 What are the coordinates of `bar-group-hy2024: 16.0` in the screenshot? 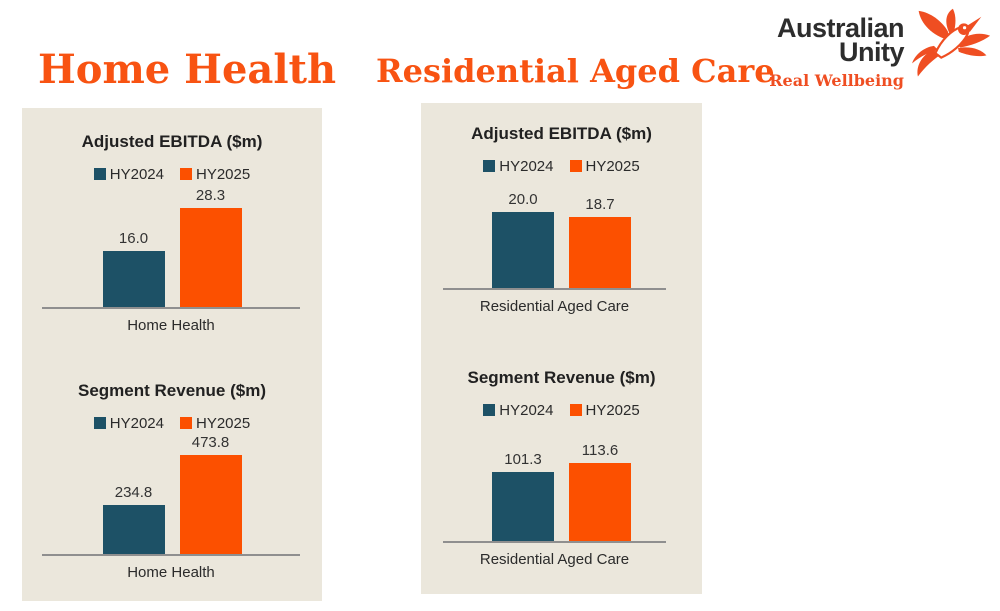 It's located at (133, 268).